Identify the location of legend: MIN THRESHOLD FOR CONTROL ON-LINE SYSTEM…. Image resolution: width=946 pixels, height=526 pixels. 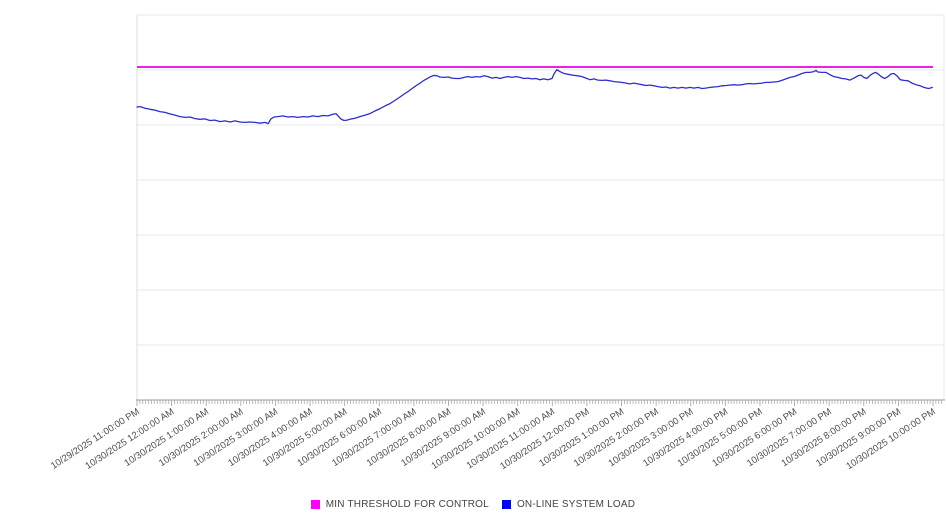
(473, 504).